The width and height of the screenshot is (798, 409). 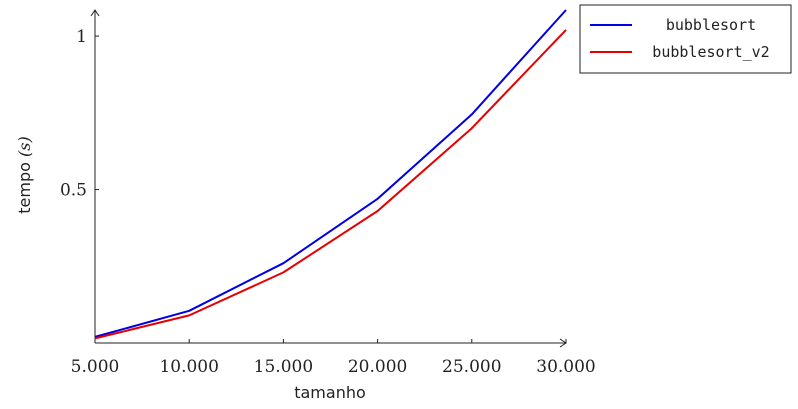 What do you see at coordinates (377, 367) in the screenshot?
I see `x-tick-label: 20.000` at bounding box center [377, 367].